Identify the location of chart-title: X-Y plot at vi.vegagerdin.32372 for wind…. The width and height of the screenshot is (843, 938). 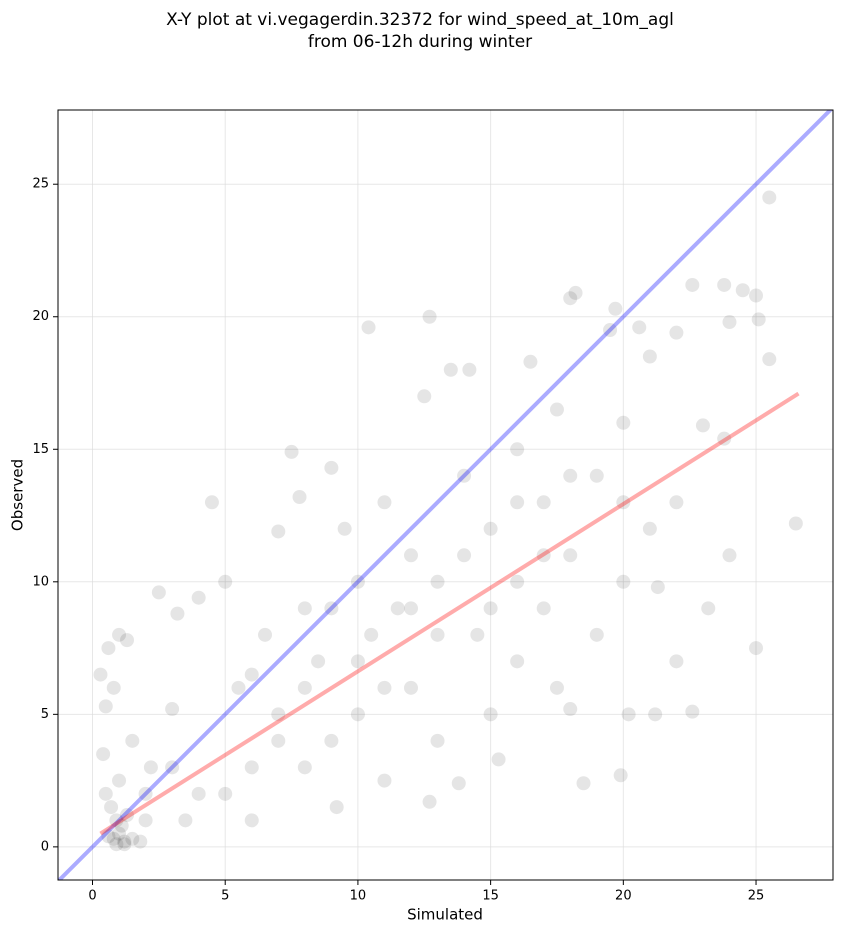
(420, 20).